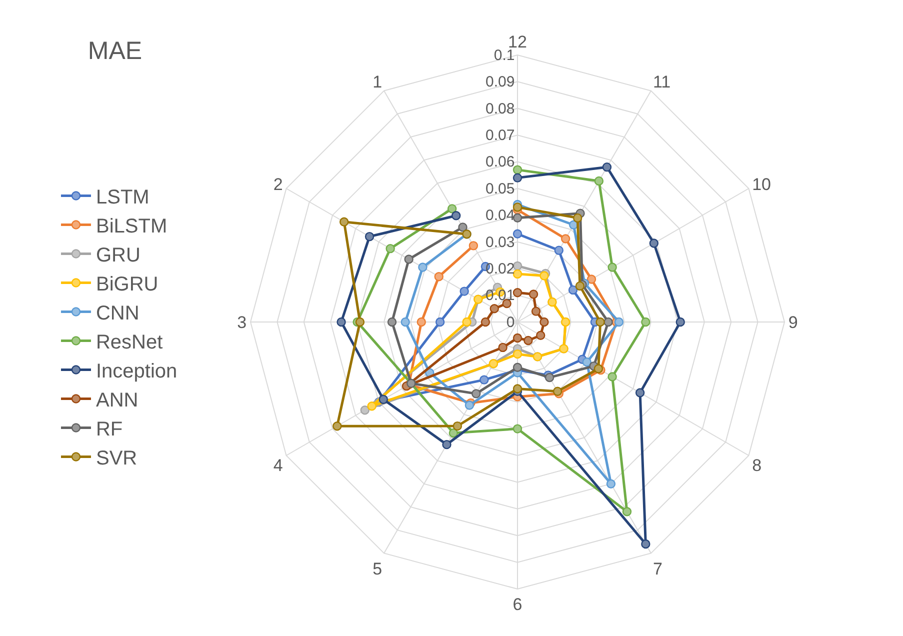 This screenshot has width=903, height=636. Describe the element at coordinates (657, 568) in the screenshot. I see `spoke-label: 7` at that location.